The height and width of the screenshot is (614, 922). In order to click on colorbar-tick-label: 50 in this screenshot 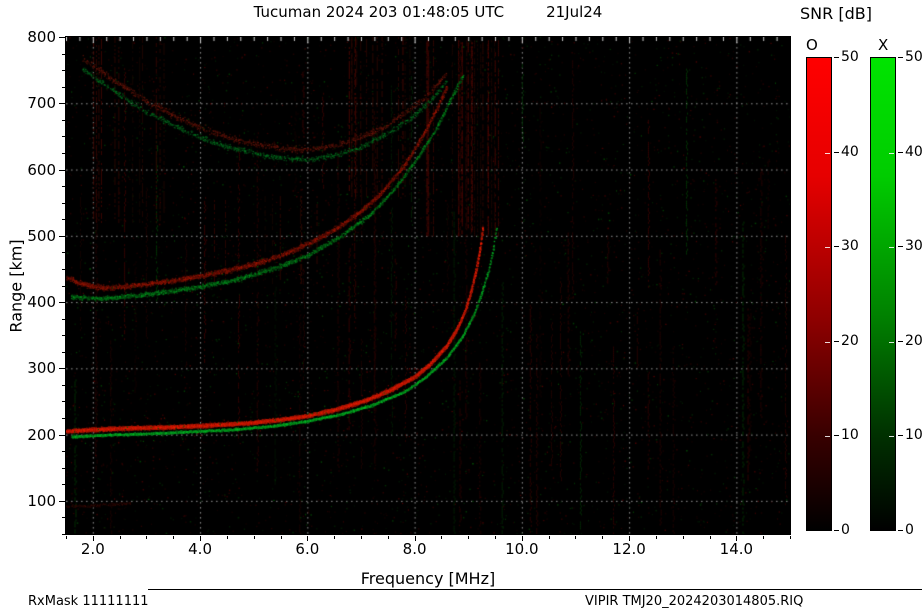, I will do `click(850, 57)`.